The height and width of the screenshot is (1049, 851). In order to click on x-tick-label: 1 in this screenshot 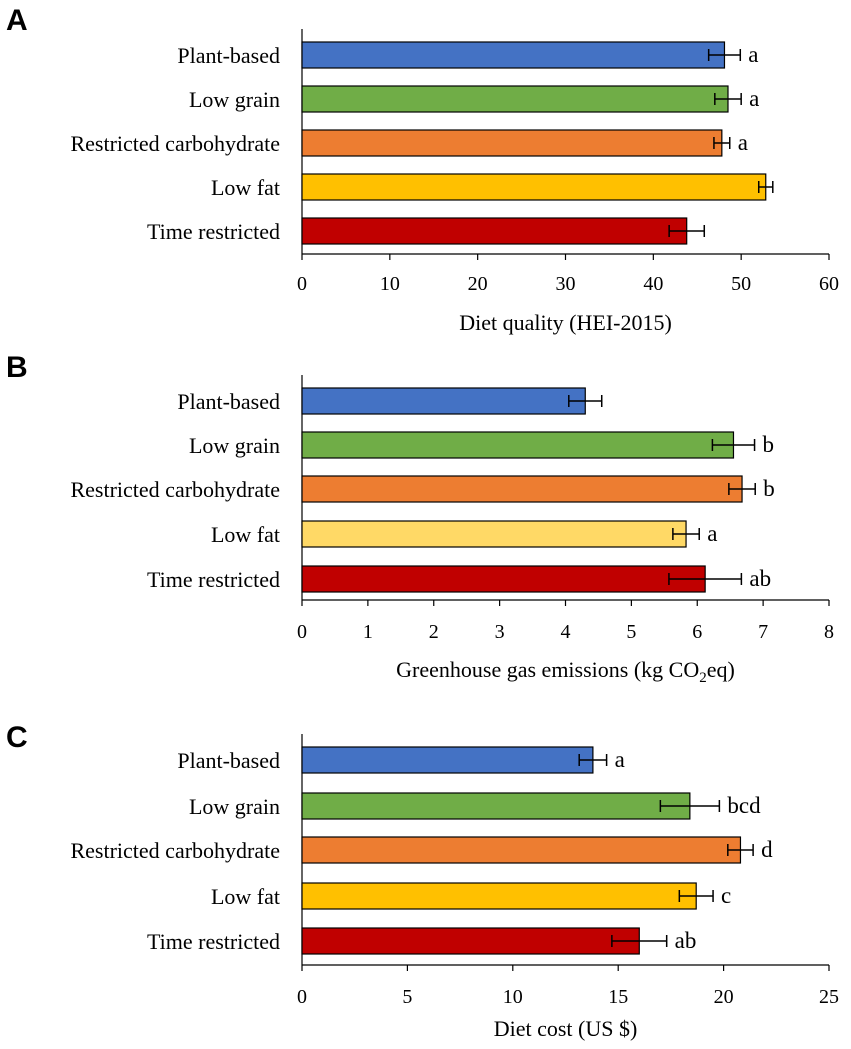, I will do `click(368, 632)`.